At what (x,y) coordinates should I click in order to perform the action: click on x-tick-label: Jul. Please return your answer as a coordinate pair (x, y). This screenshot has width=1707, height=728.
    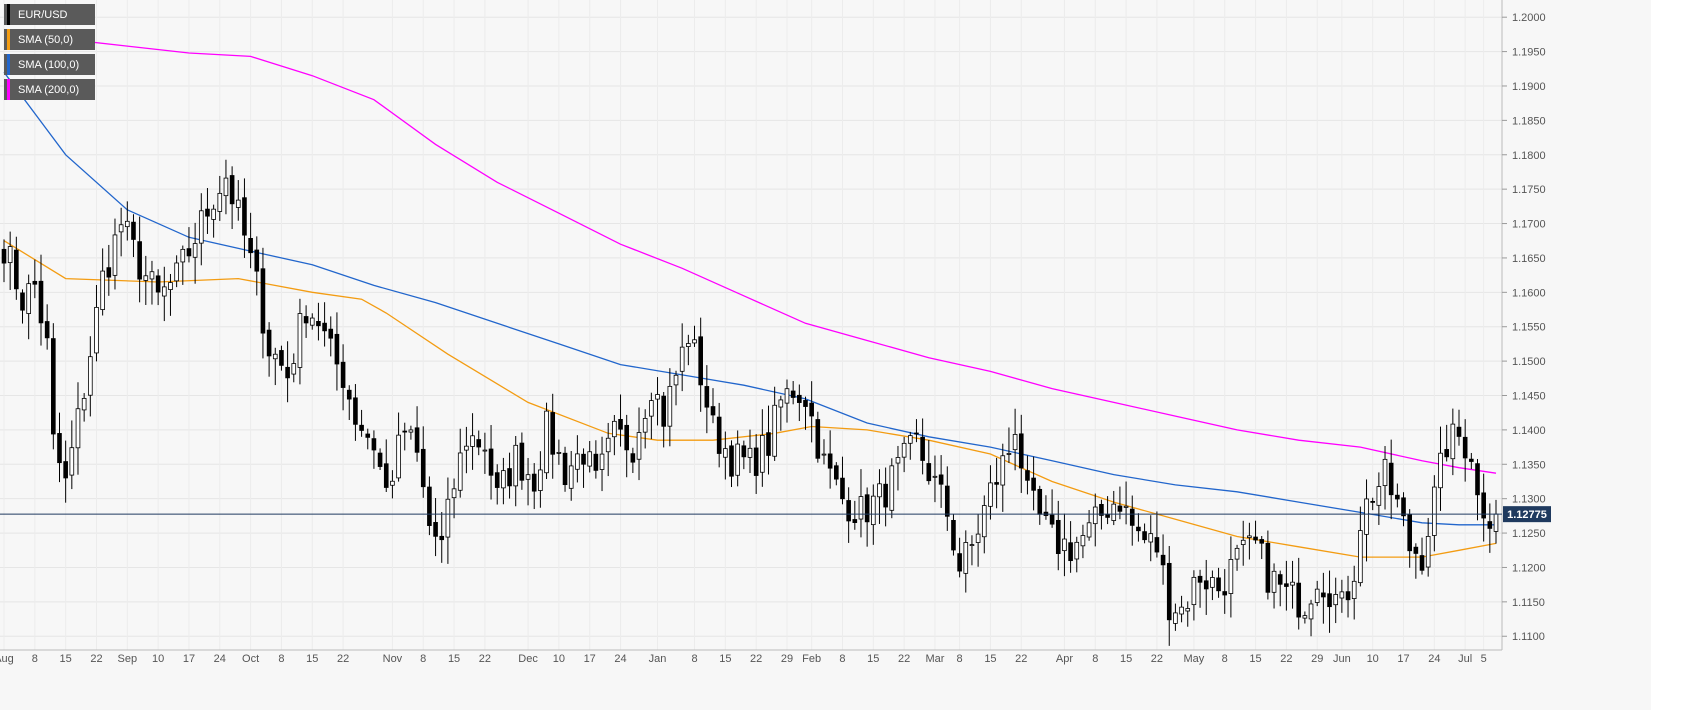
    Looking at the image, I should click on (1465, 659).